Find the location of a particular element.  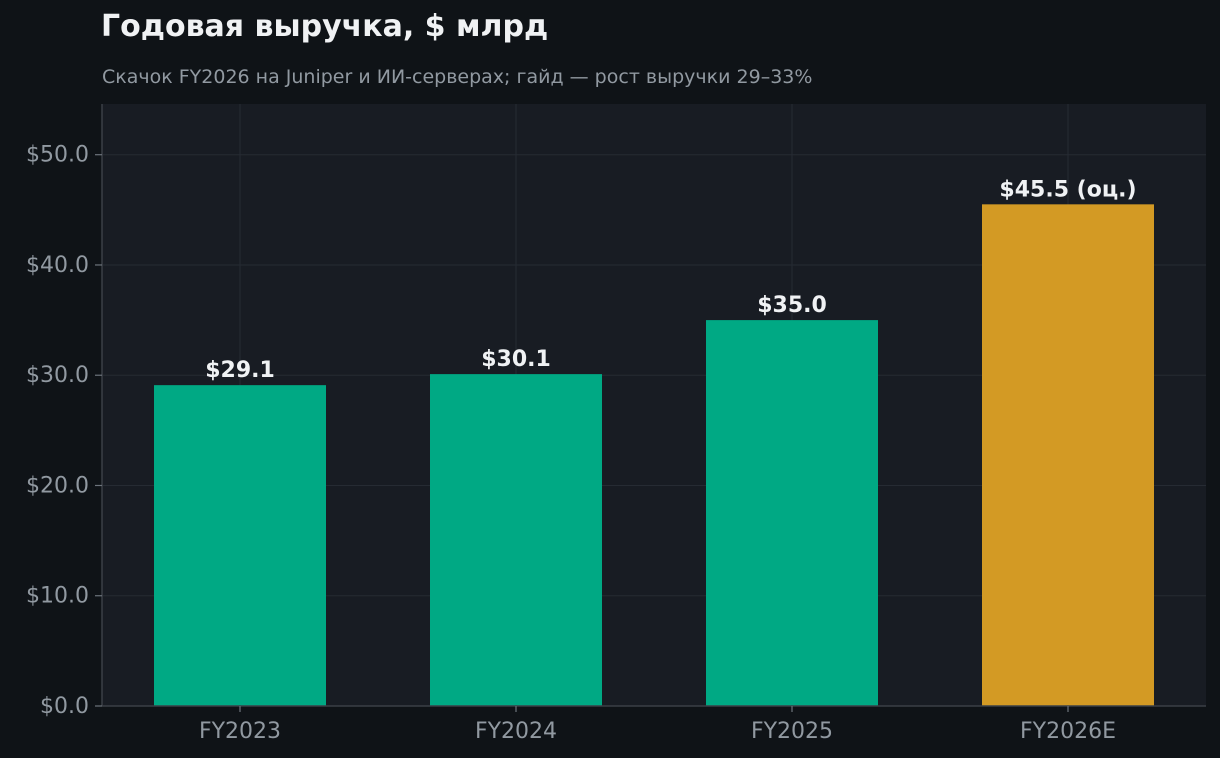

bar-value-label: $35.0 is located at coordinates (792, 305).